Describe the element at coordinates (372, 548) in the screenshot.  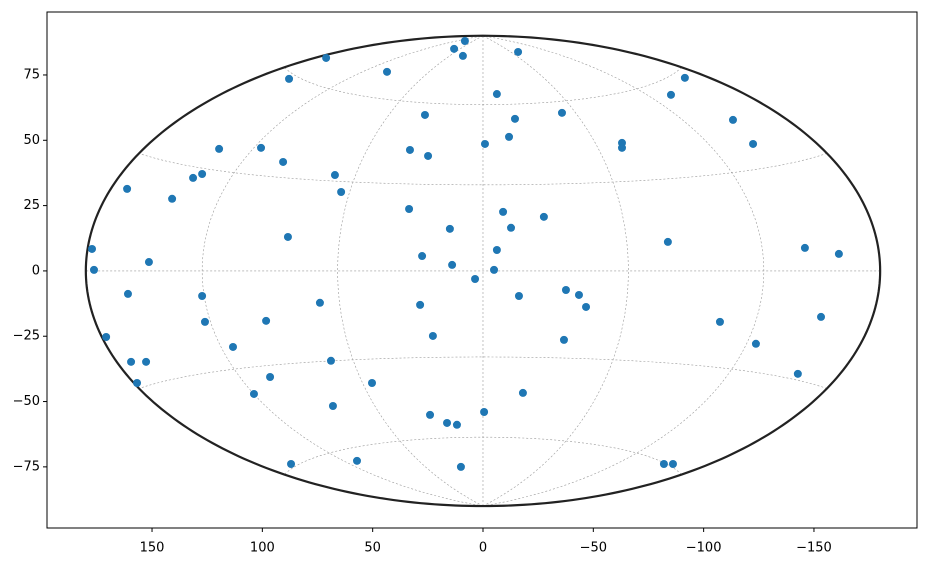
I see `x-tick-label: 50` at that location.